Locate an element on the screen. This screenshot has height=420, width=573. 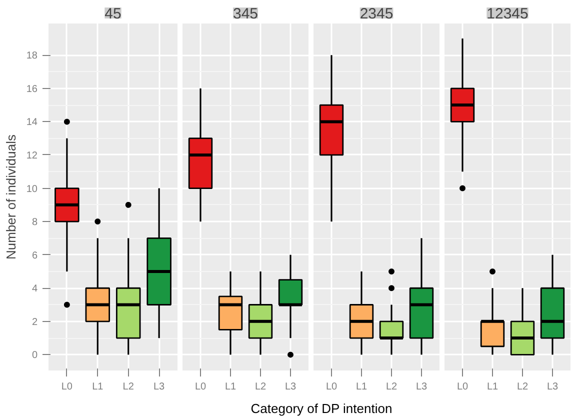
y-tick-label: 10 is located at coordinates (32, 189).